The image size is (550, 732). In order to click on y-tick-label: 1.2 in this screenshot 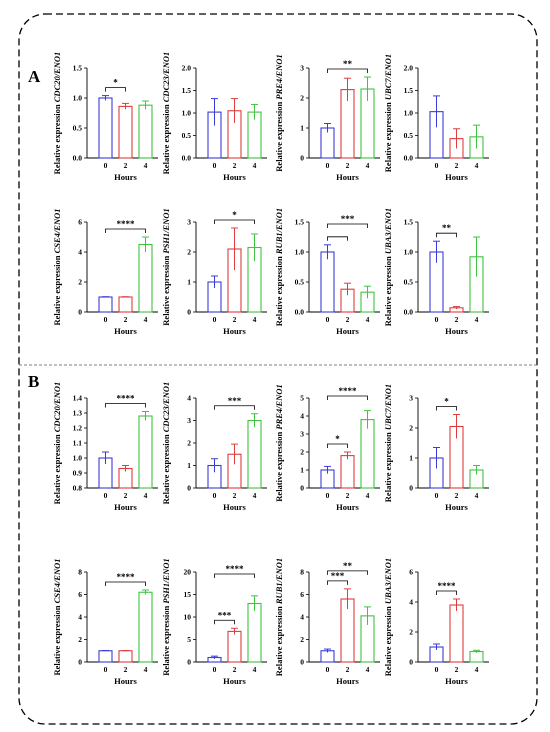, I will do `click(78, 428)`.